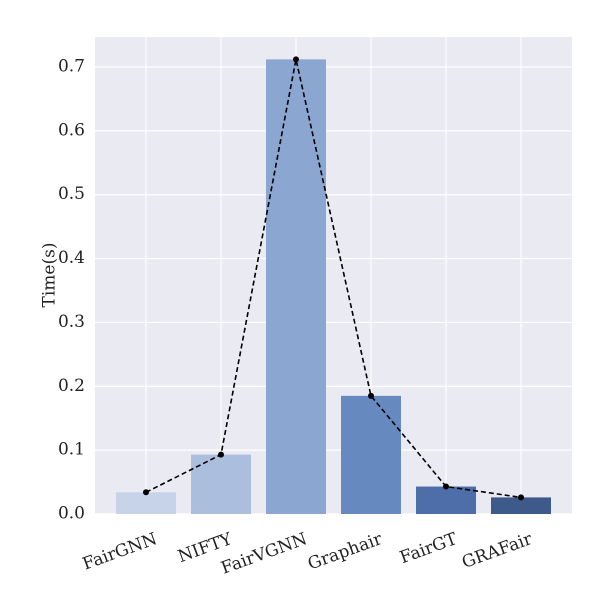  What do you see at coordinates (71, 386) in the screenshot?
I see `y-tick-label: 0.2` at bounding box center [71, 386].